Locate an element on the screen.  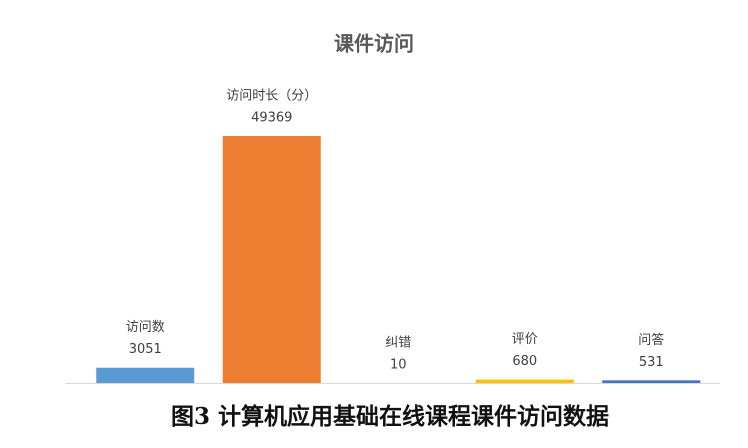
value-label: 531 is located at coordinates (651, 362).